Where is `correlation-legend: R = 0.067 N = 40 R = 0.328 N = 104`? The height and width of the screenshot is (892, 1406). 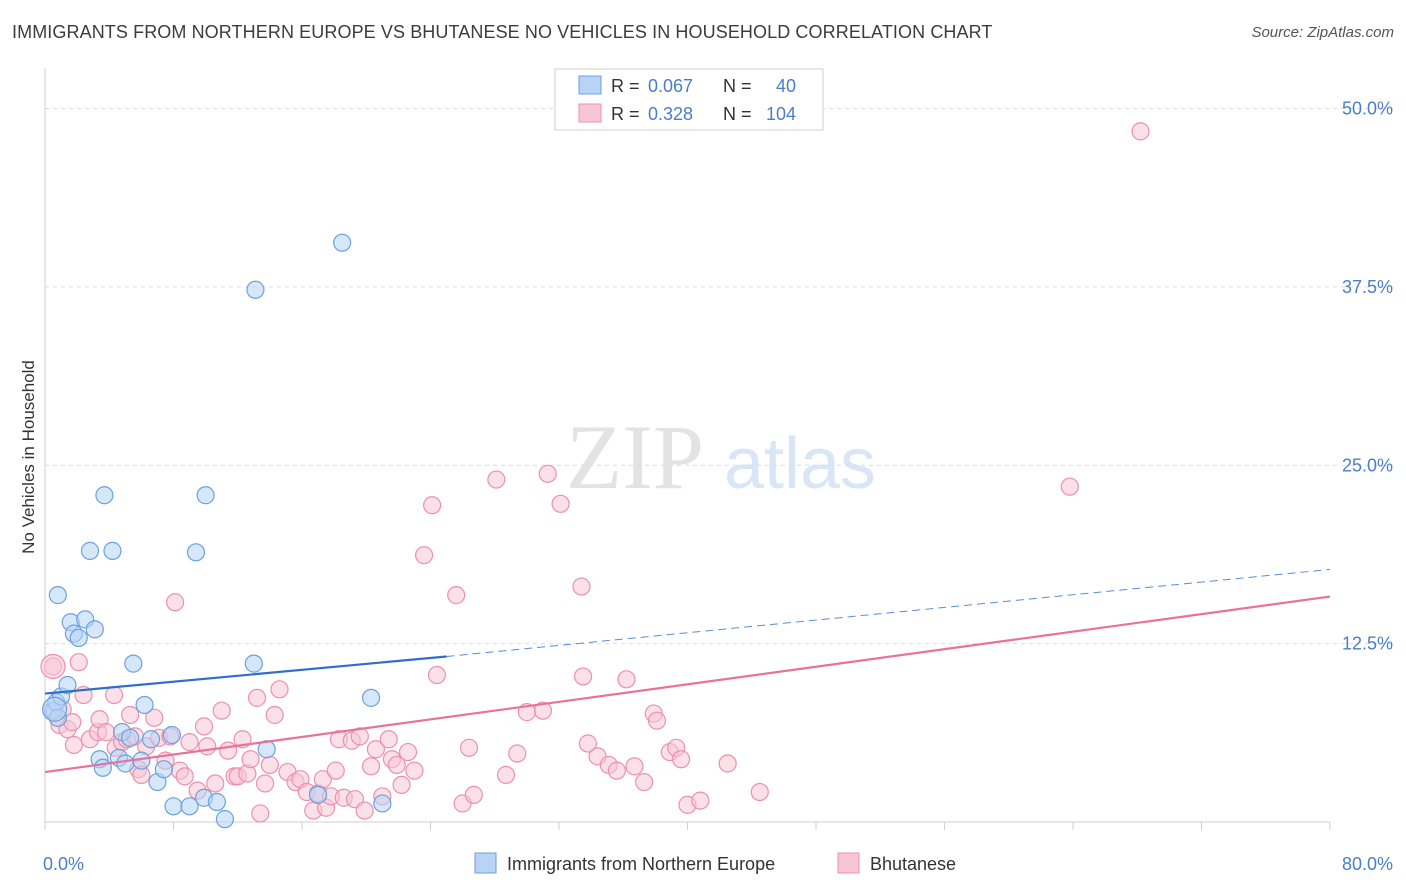
correlation-legend: R = 0.067 N = 40 R = 0.328 N = 104 is located at coordinates (689, 99).